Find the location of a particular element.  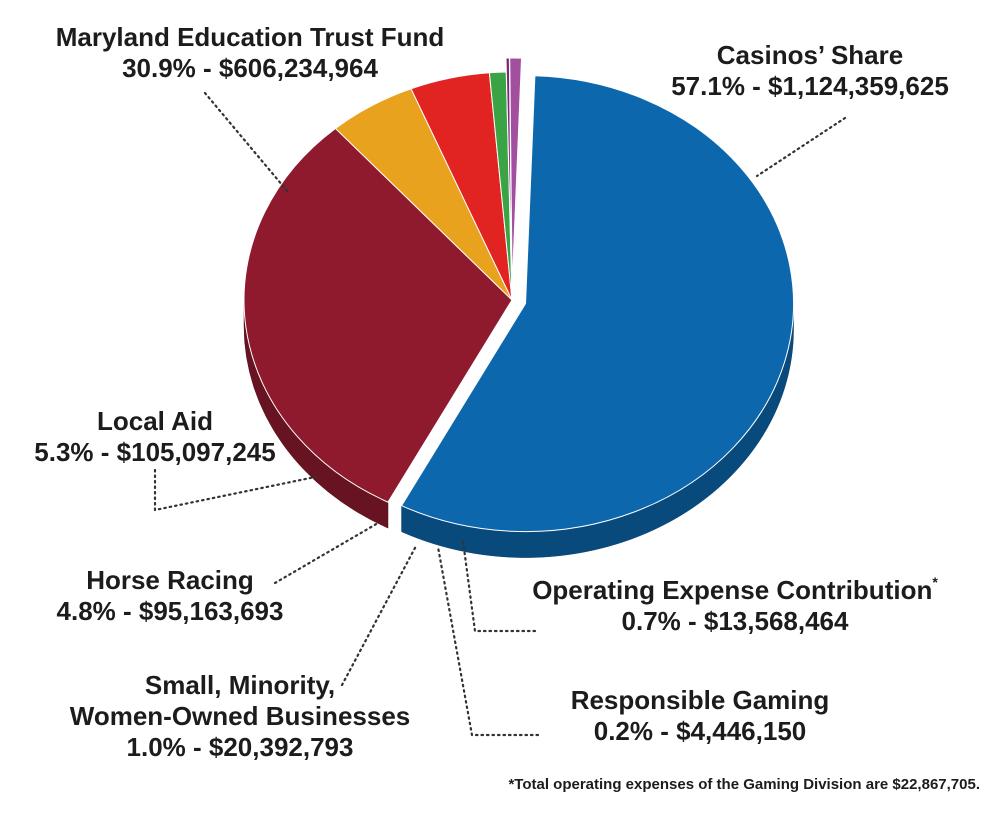

leader-responsible is located at coordinates (488, 641).